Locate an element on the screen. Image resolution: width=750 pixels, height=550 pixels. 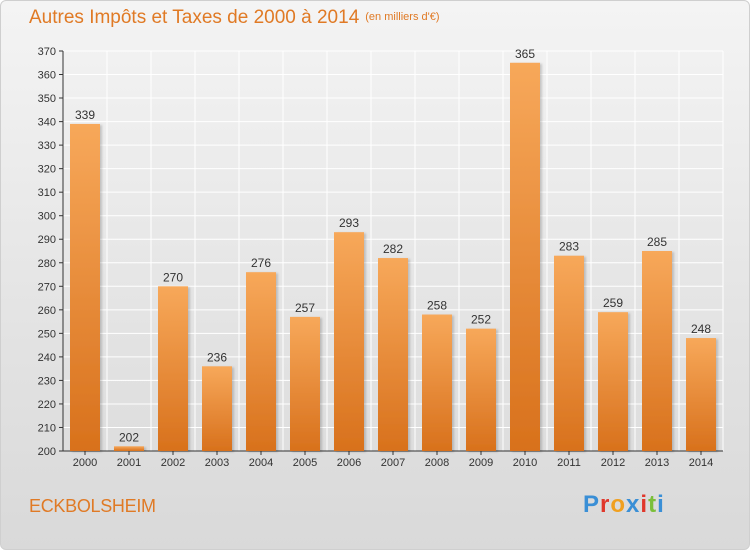
x-tick-label: 2002 is located at coordinates (173, 463).